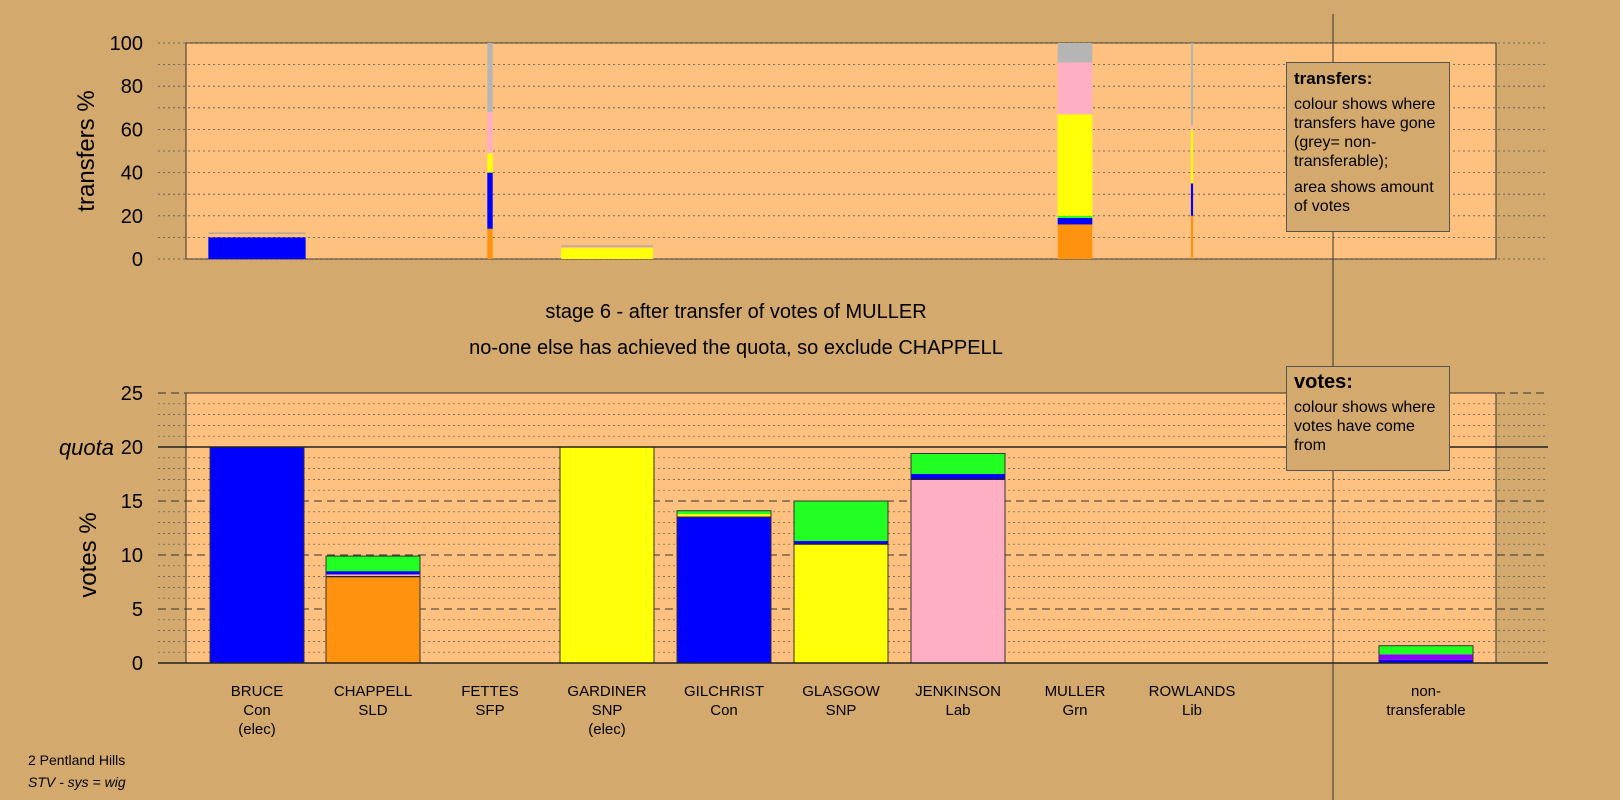 The image size is (1620, 800). I want to click on non-transferable-segment-grn, so click(1426, 650).